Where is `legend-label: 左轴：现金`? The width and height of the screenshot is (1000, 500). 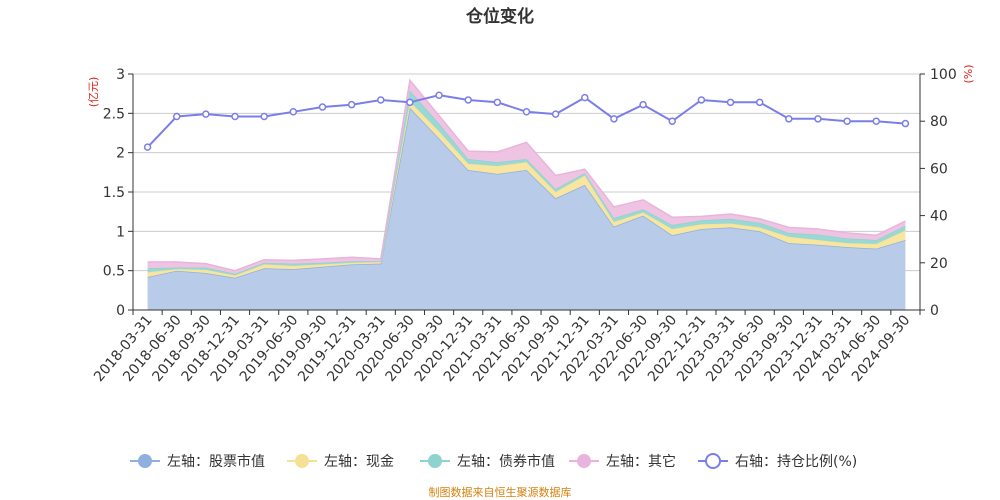
legend-label: 左轴：现金 is located at coordinates (359, 462).